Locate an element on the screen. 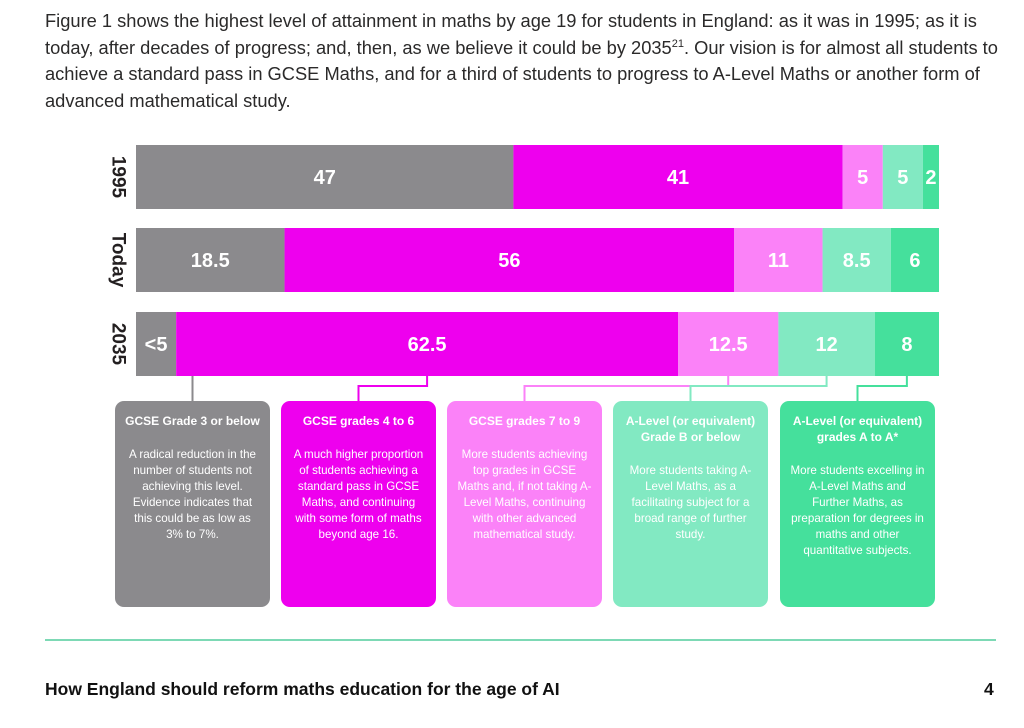 Image resolution: width=1024 pixels, height=728 pixels. legend-title: GCSE Grade 3 or below is located at coordinates (192, 421).